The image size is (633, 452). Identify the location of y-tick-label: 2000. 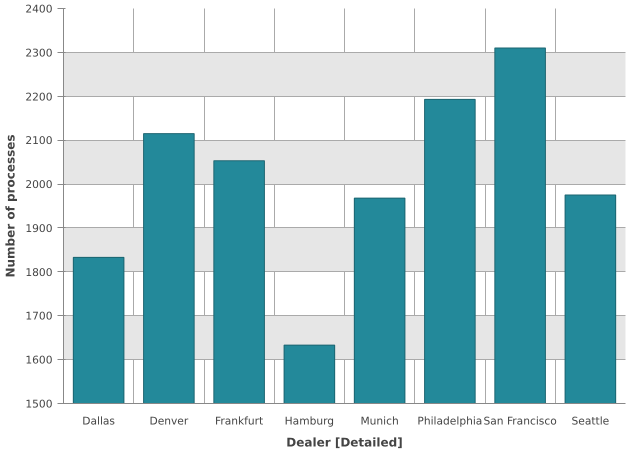
(39, 185).